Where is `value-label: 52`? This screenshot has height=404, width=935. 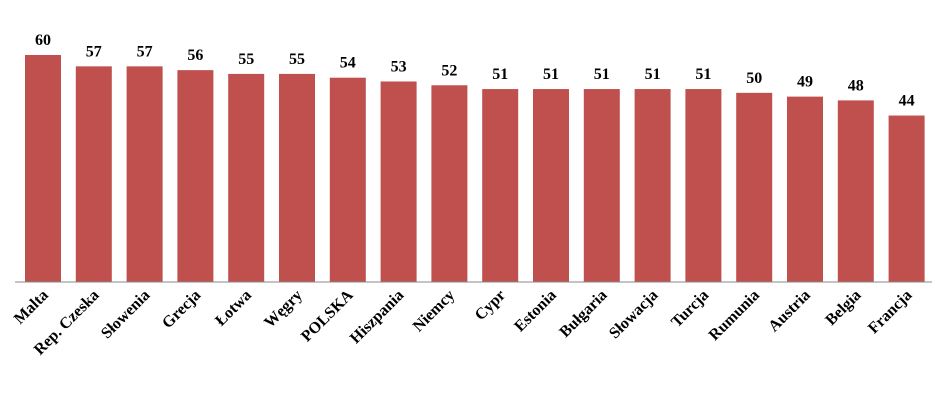
value-label: 52 is located at coordinates (449, 70).